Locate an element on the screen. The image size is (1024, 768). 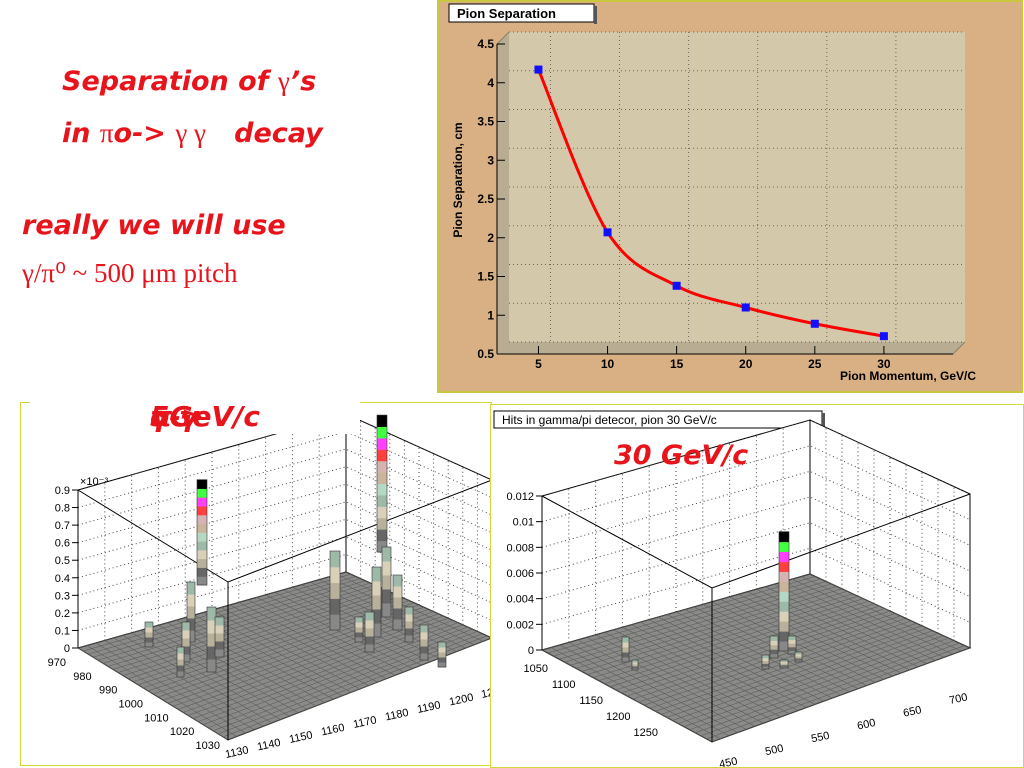
x-tick-label: 25 is located at coordinates (815, 364).